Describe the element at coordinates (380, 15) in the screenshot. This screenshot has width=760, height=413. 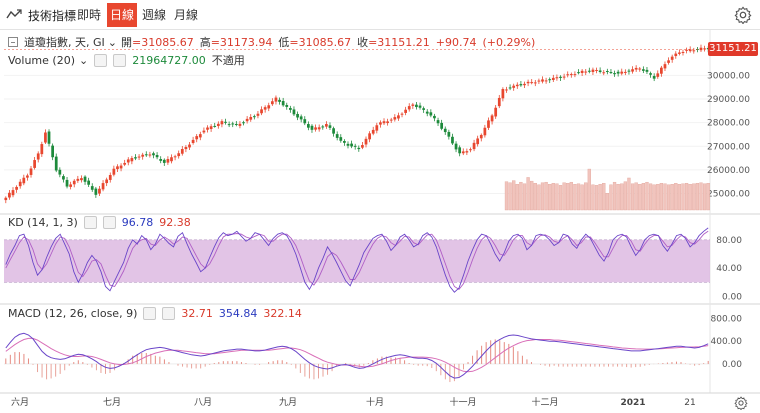
I see `toolbar: 技術指標 即時 日線 週線 月線` at that location.